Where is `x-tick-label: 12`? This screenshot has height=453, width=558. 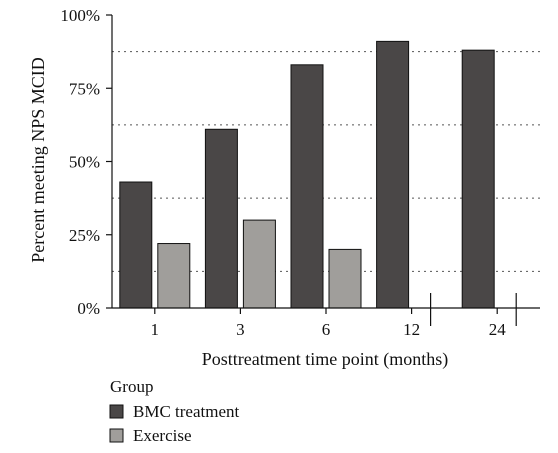
x-tick-label: 12 is located at coordinates (411, 329).